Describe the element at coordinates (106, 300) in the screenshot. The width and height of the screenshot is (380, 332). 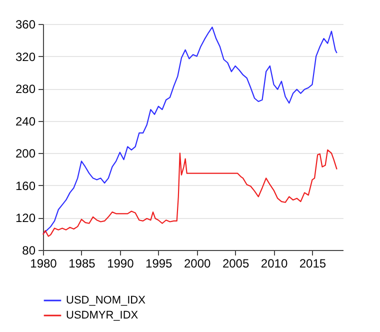
I see `legend-label: USD_NOM_IDX` at that location.